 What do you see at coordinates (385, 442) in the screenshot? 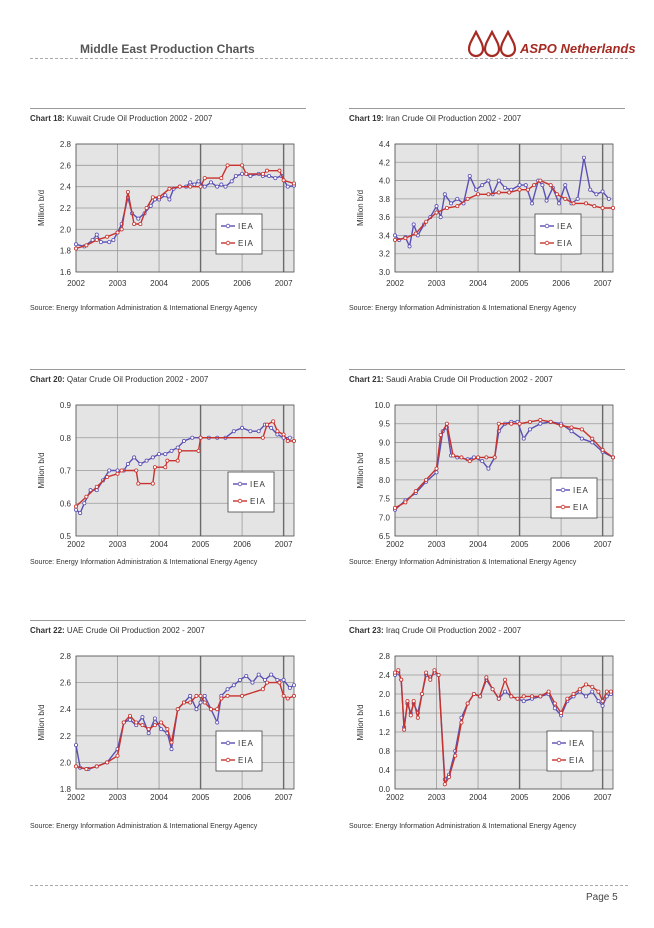
I see `y-tick-label: 9.0` at bounding box center [385, 442].